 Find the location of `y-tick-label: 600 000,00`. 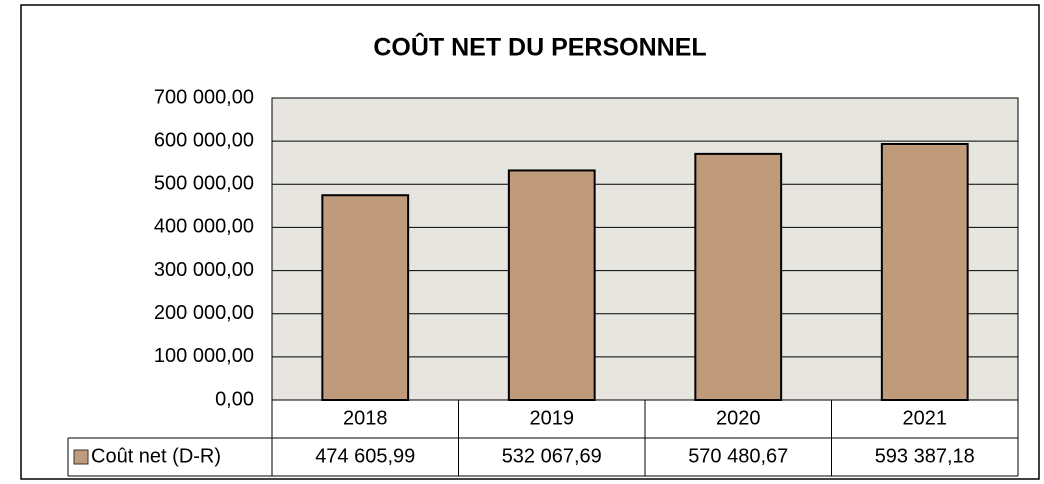

y-tick-label: 600 000,00 is located at coordinates (204, 140).